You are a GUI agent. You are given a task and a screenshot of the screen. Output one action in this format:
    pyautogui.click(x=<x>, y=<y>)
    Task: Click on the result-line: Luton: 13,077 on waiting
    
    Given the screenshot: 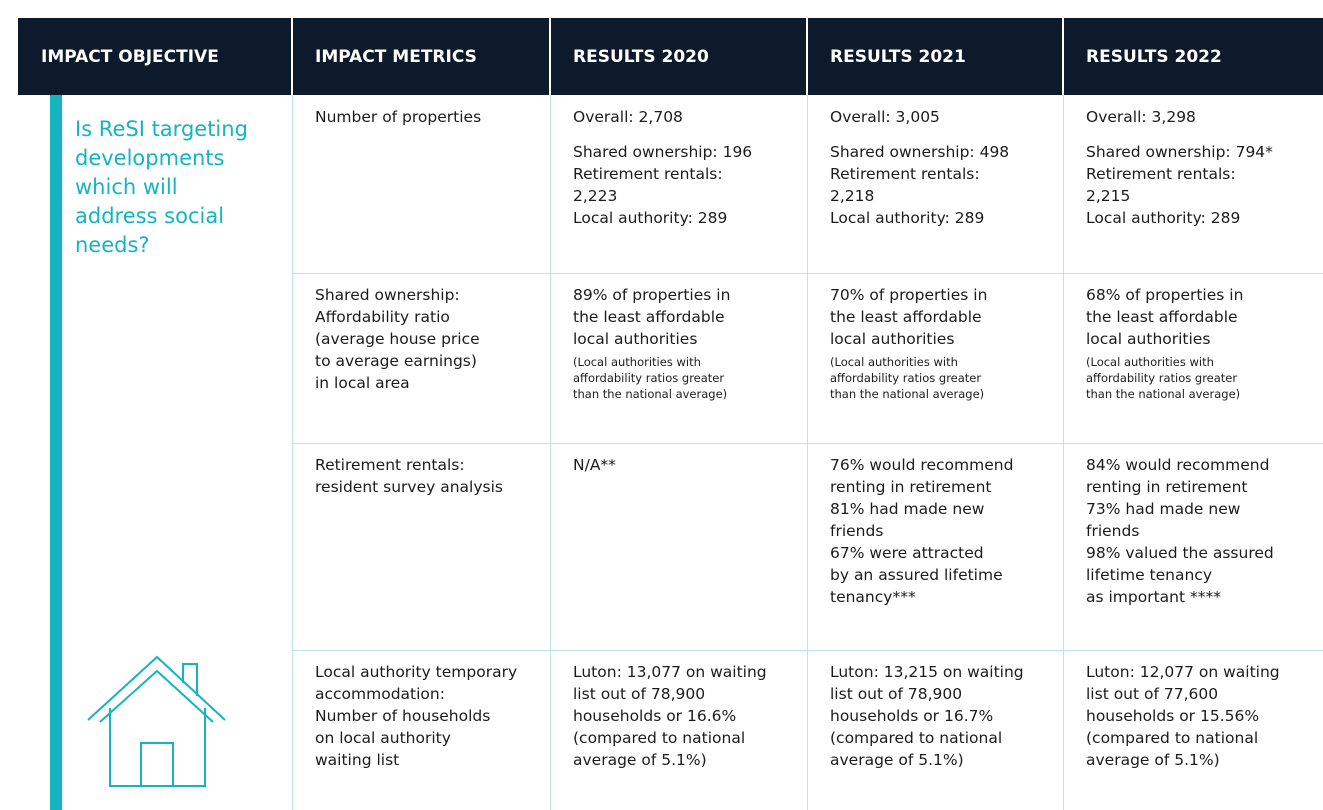 What is the action you would take?
    pyautogui.click(x=670, y=672)
    